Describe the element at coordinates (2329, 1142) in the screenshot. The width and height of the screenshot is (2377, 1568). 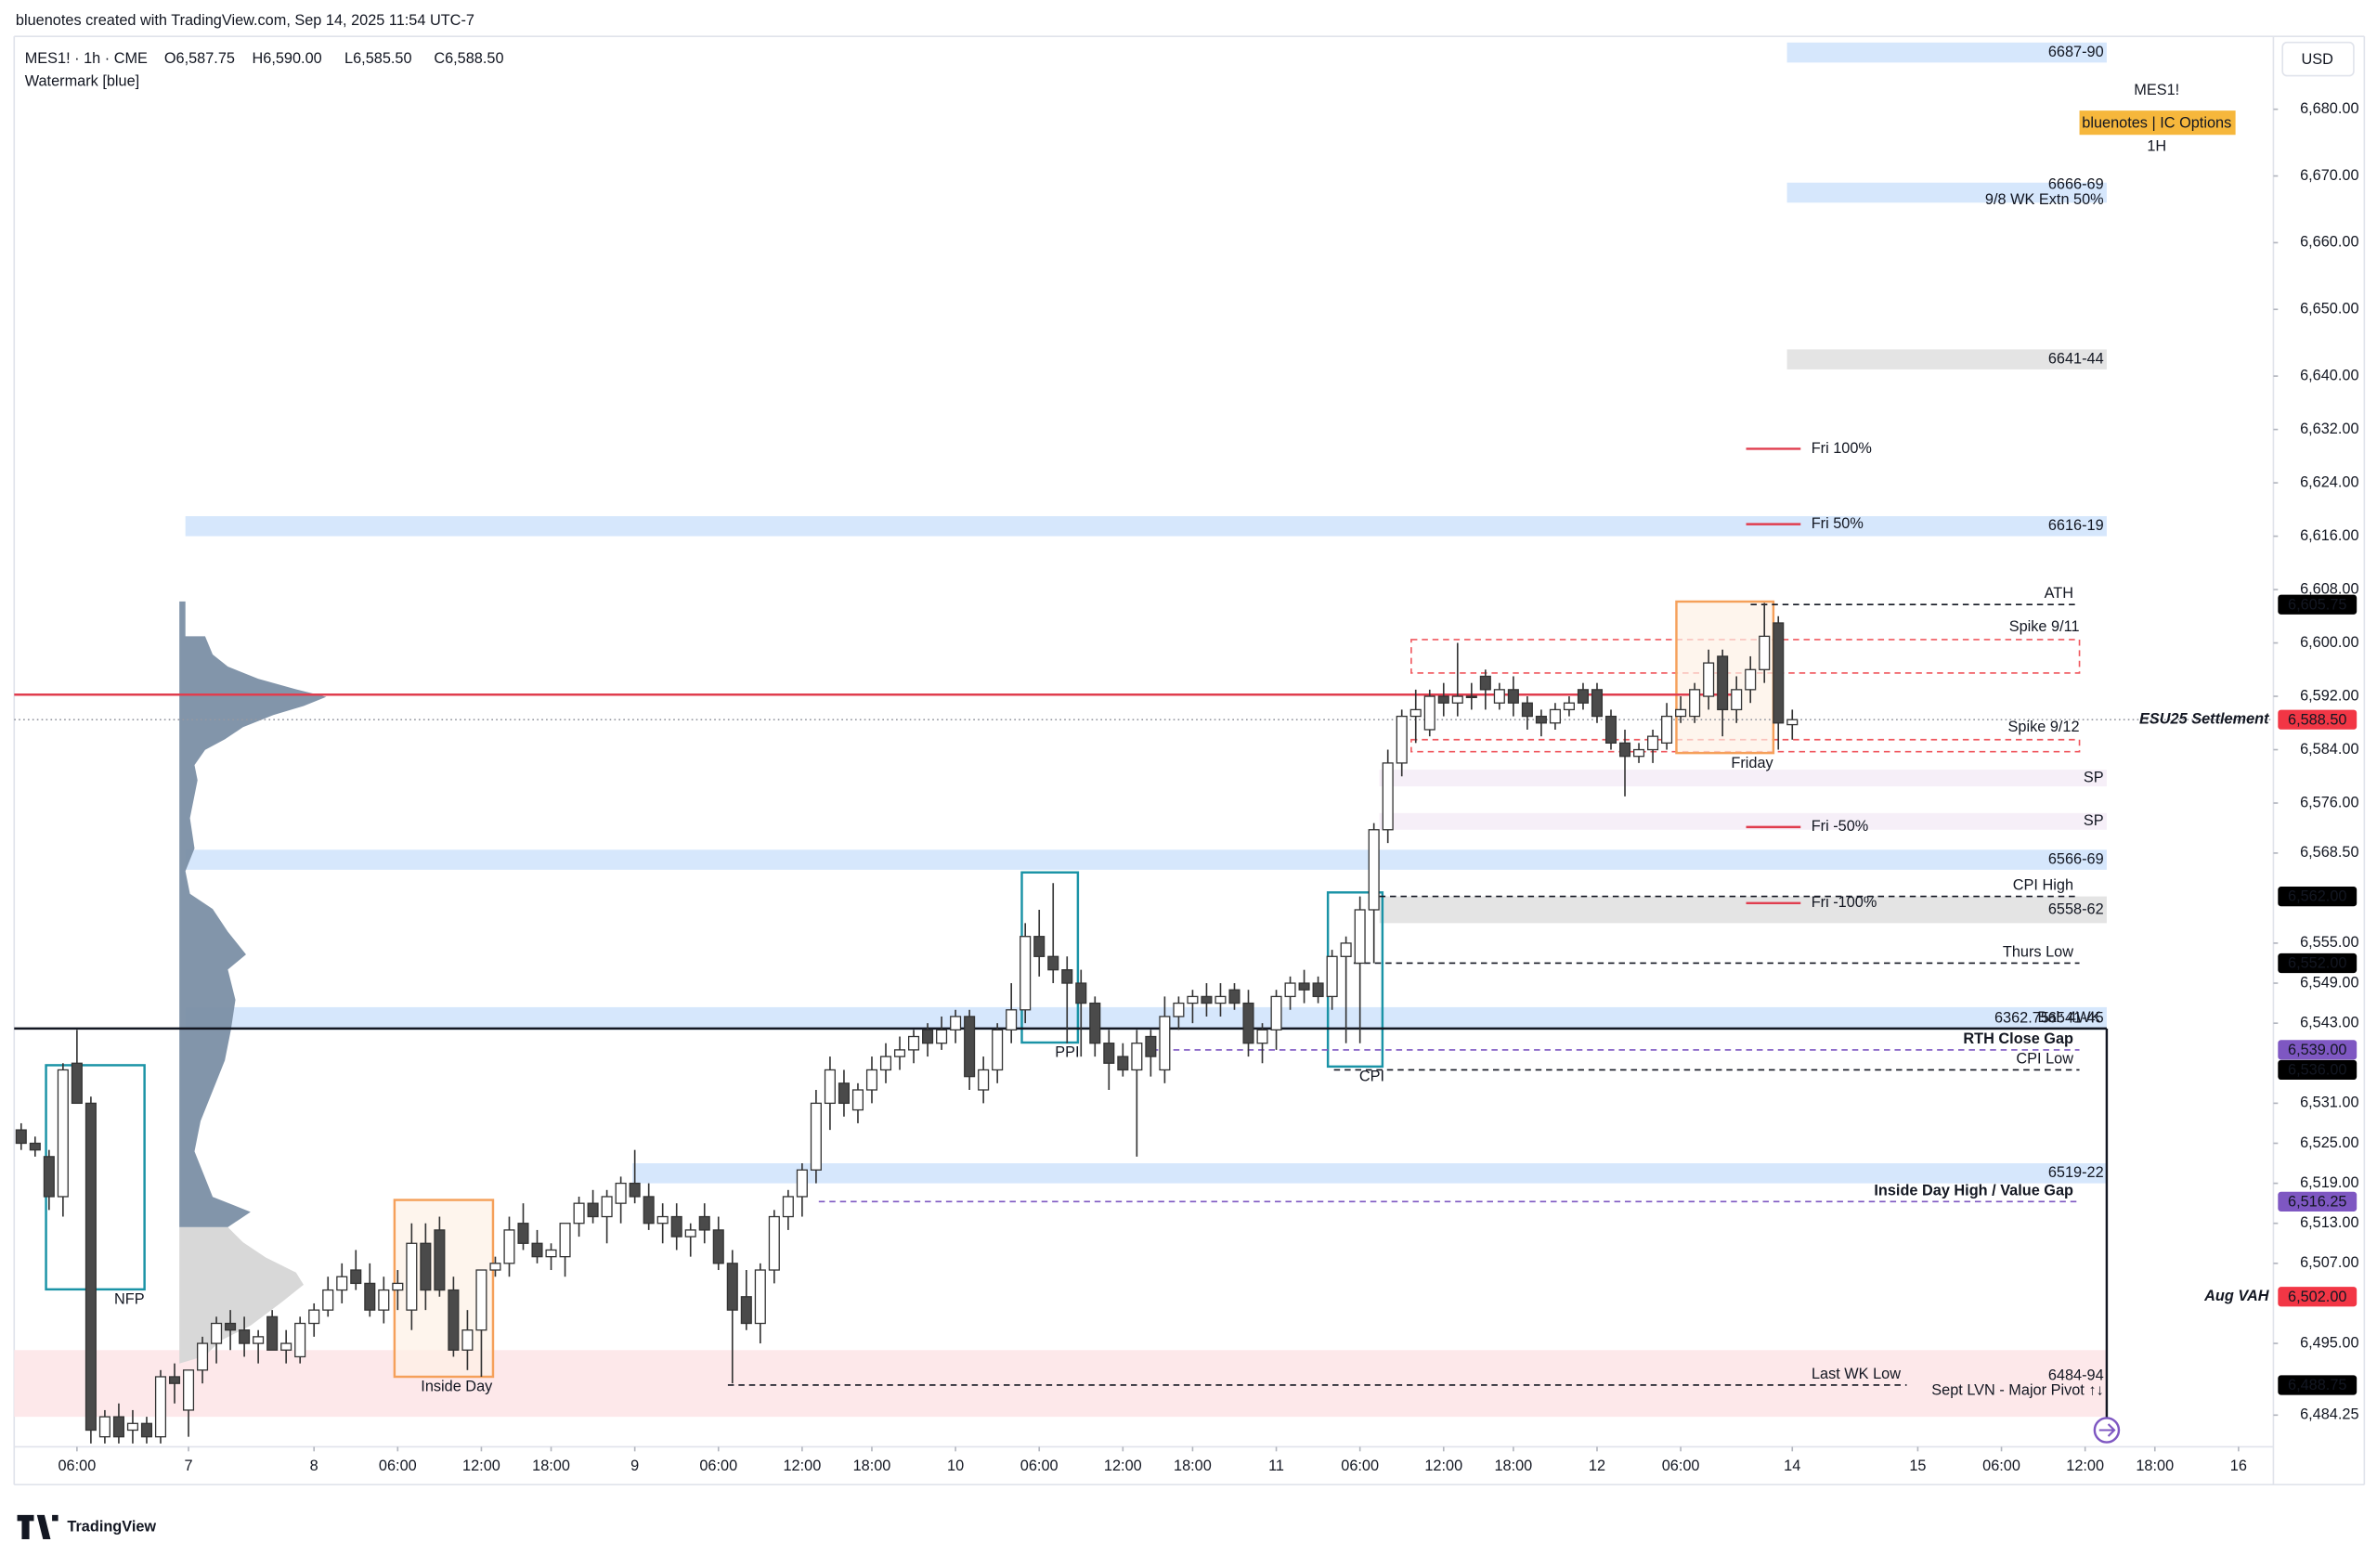
I see `y-tick-label: 6,525.00` at that location.